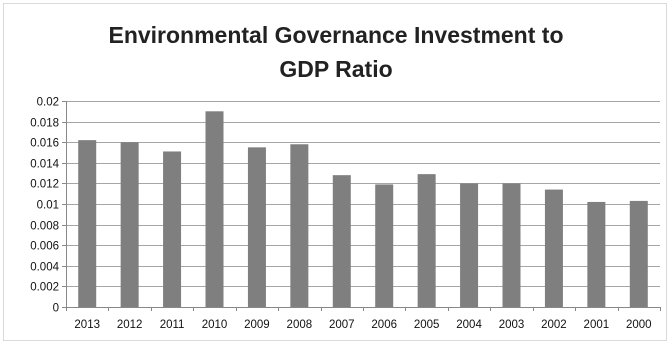 This screenshot has width=672, height=344. What do you see at coordinates (341, 241) in the screenshot?
I see `bar-2007` at bounding box center [341, 241].